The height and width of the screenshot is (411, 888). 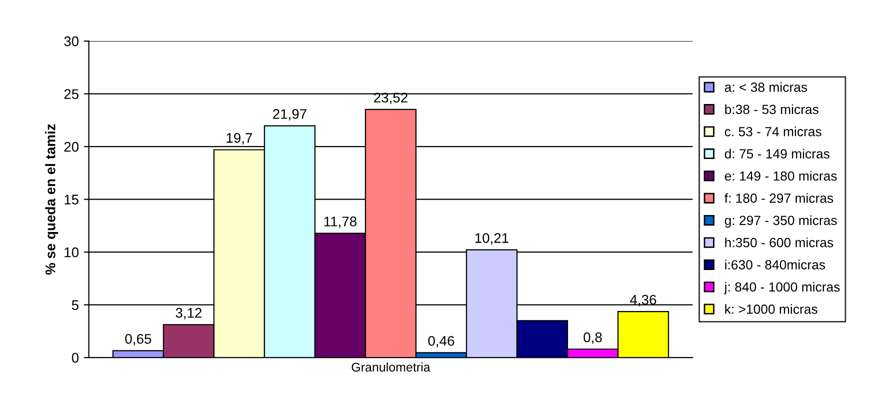 What do you see at coordinates (75, 357) in the screenshot?
I see `y-tick-label: 0` at bounding box center [75, 357].